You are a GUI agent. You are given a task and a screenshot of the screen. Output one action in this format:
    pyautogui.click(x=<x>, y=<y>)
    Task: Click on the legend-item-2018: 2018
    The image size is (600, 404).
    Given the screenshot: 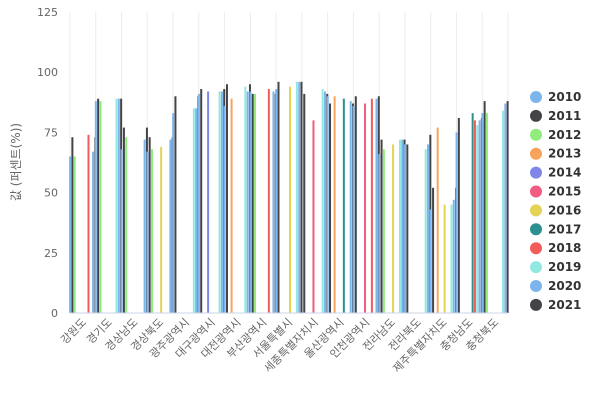 What is the action you would take?
    pyautogui.click(x=555, y=248)
    